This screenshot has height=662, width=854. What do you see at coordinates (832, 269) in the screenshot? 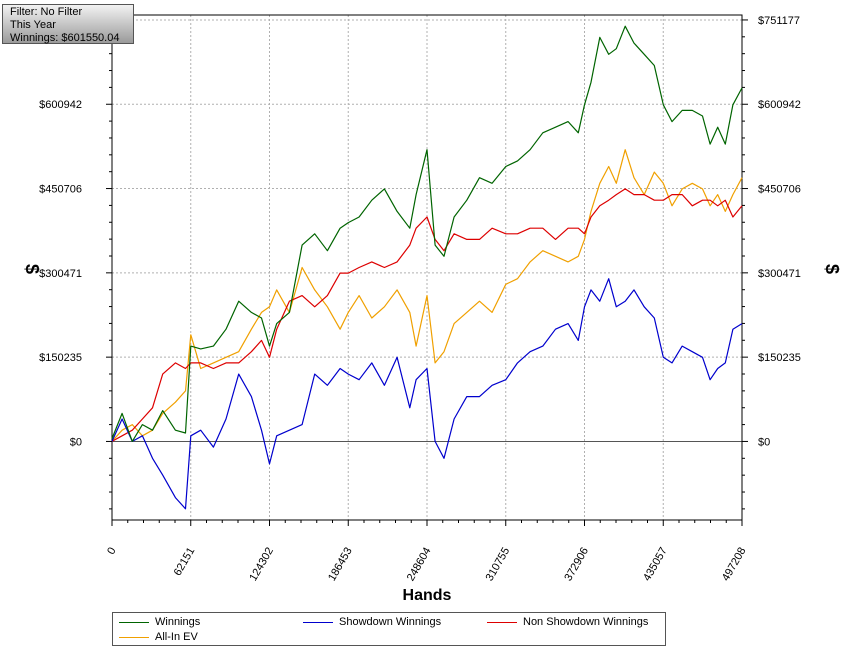
I see `y-axis-label-right: $` at bounding box center [832, 269].